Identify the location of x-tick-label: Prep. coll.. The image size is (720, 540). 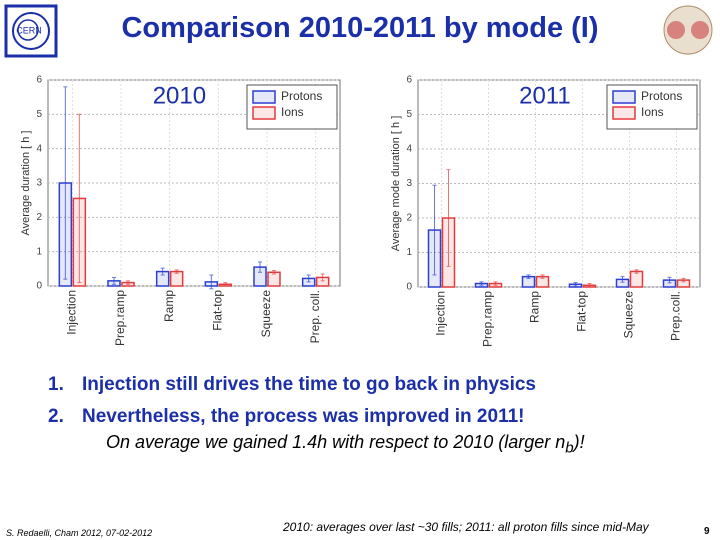
(315, 316).